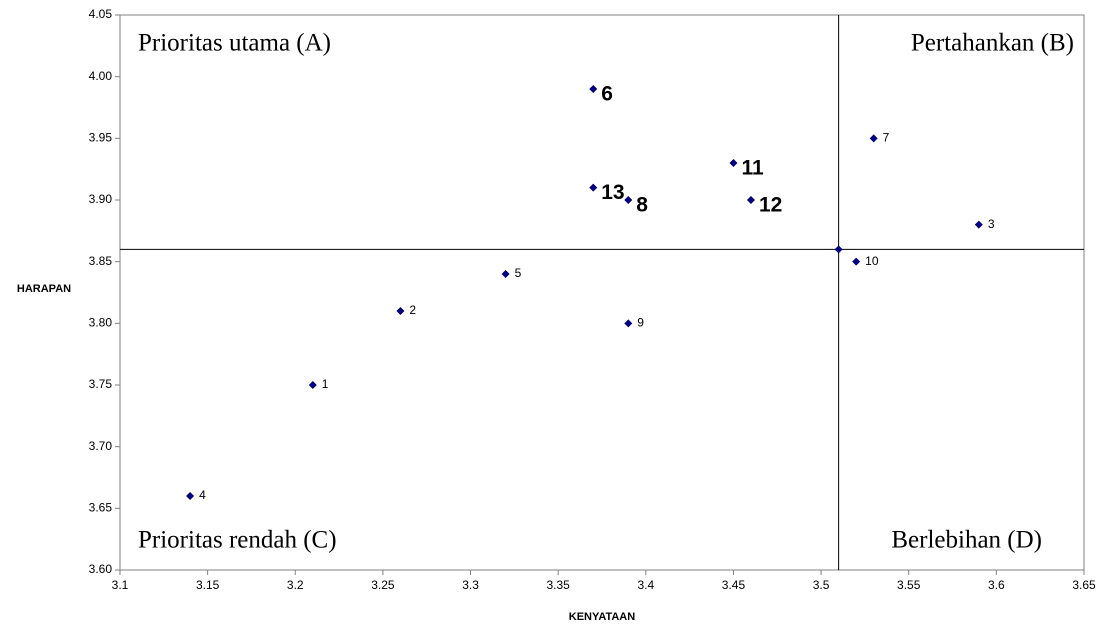  I want to click on y-tick-label: 3.60, so click(101, 569).